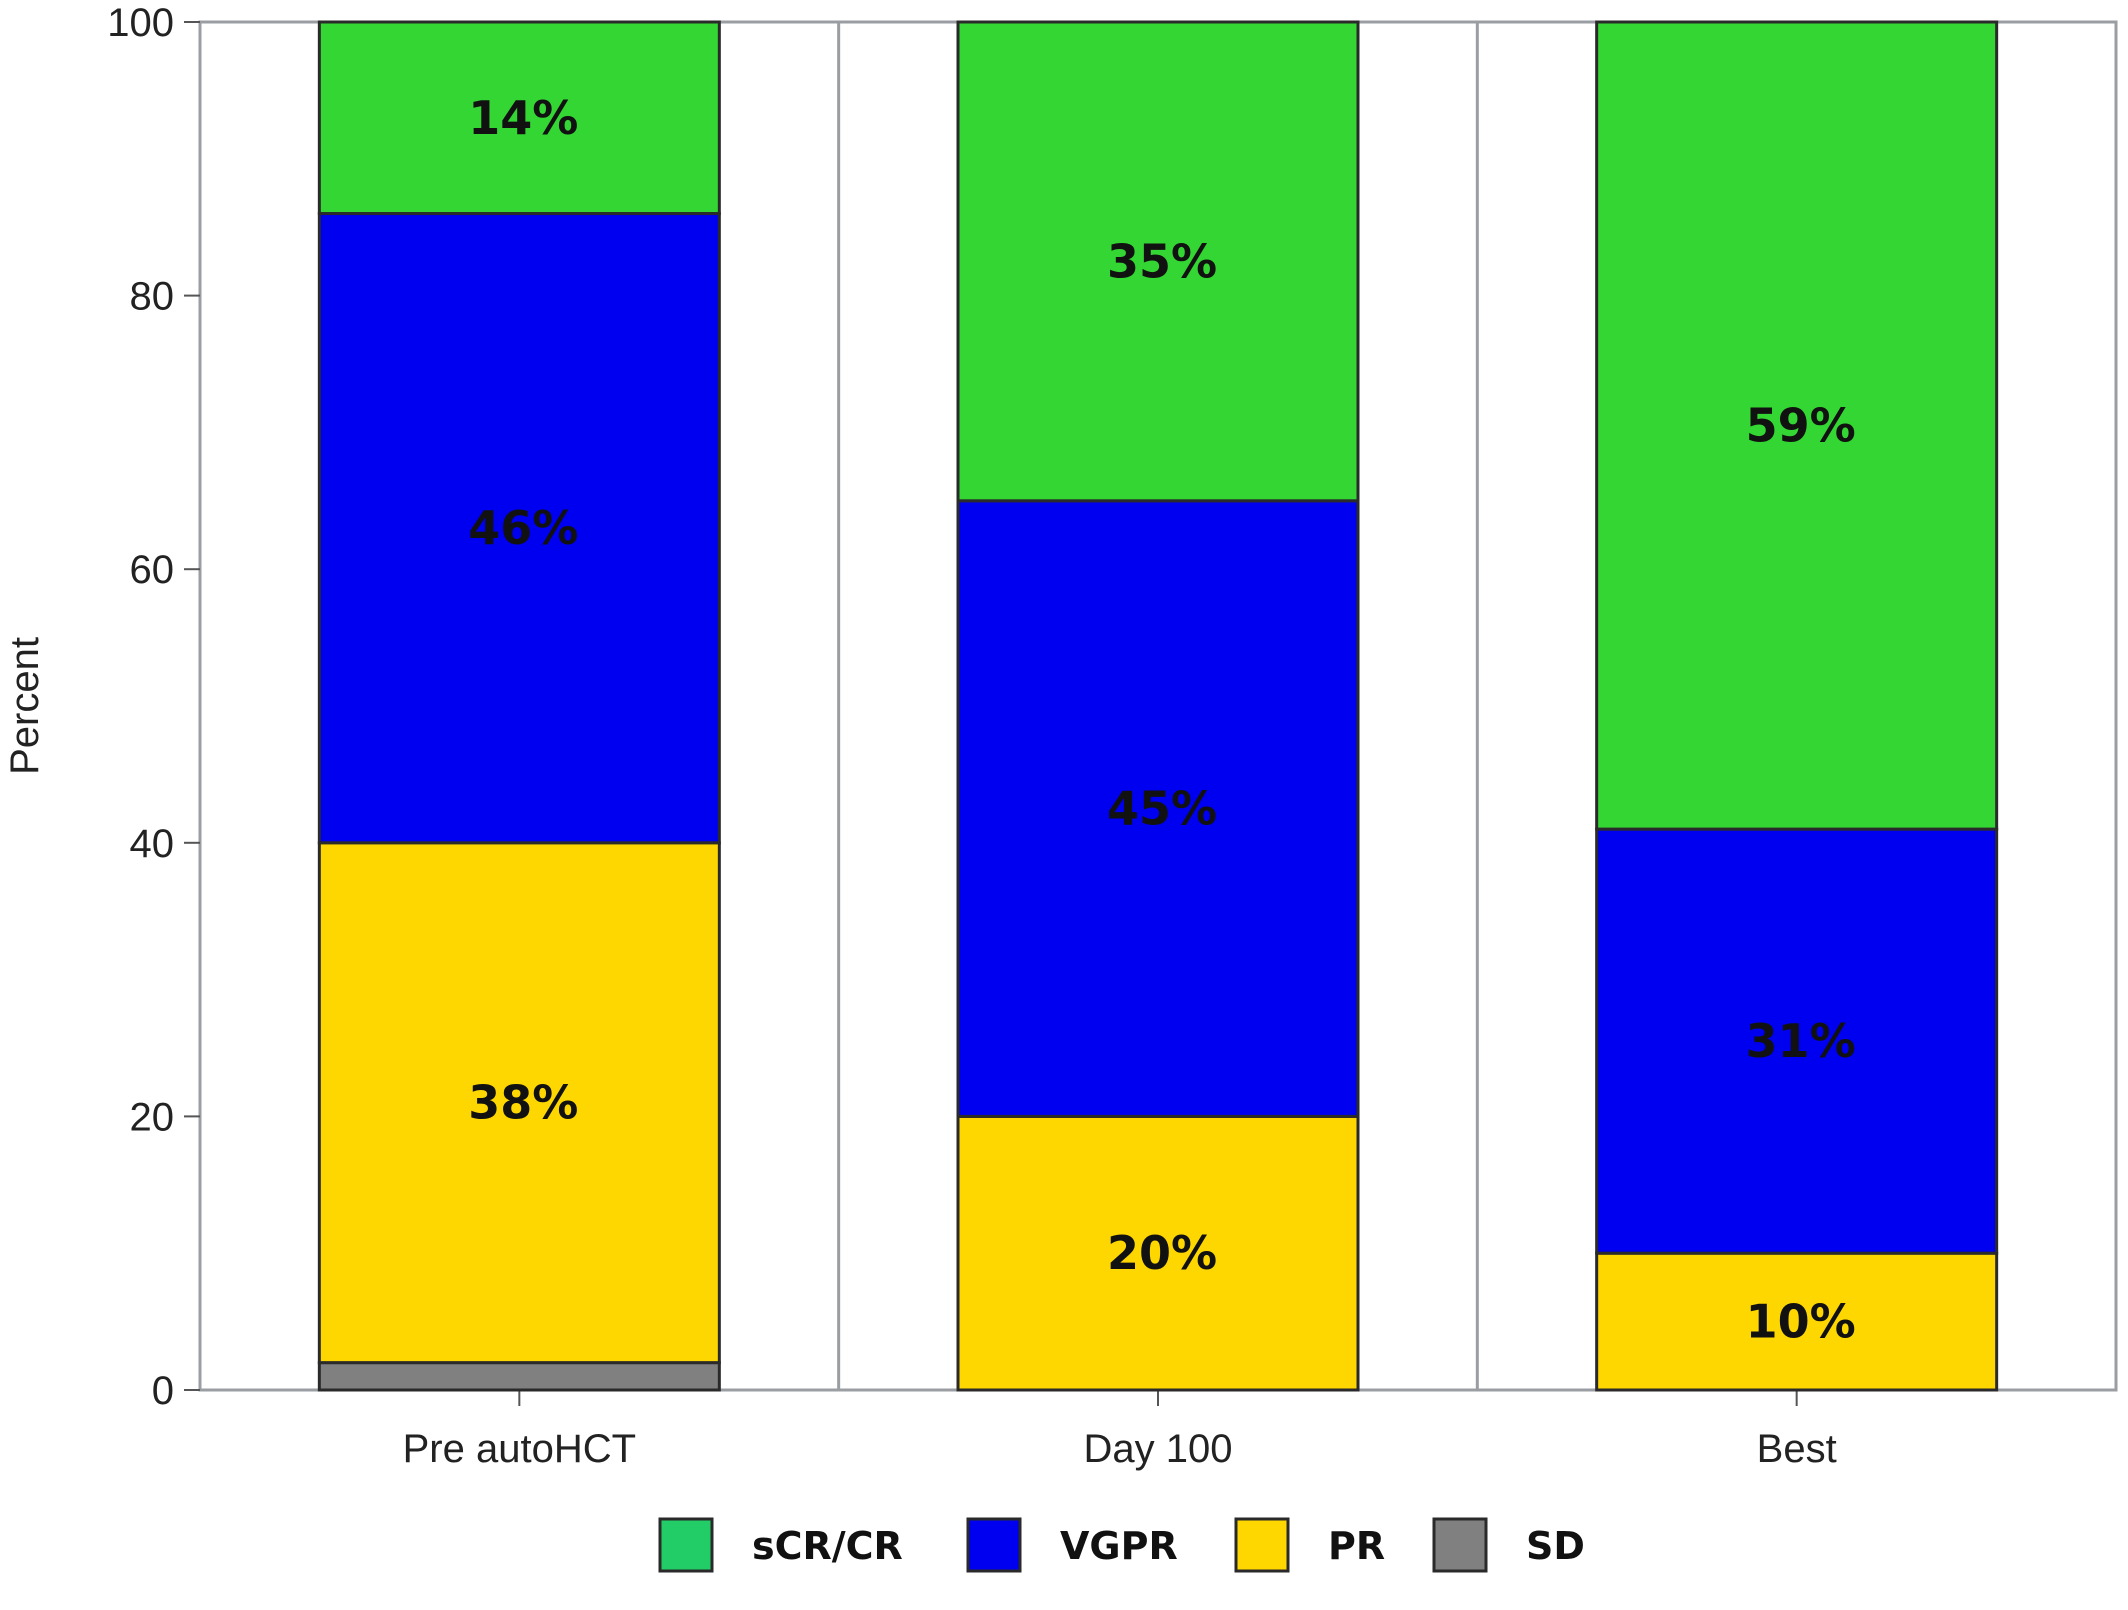 The height and width of the screenshot is (1610, 2128). Describe the element at coordinates (1262, 1545) in the screenshot. I see `legend-swatch-pr` at that location.